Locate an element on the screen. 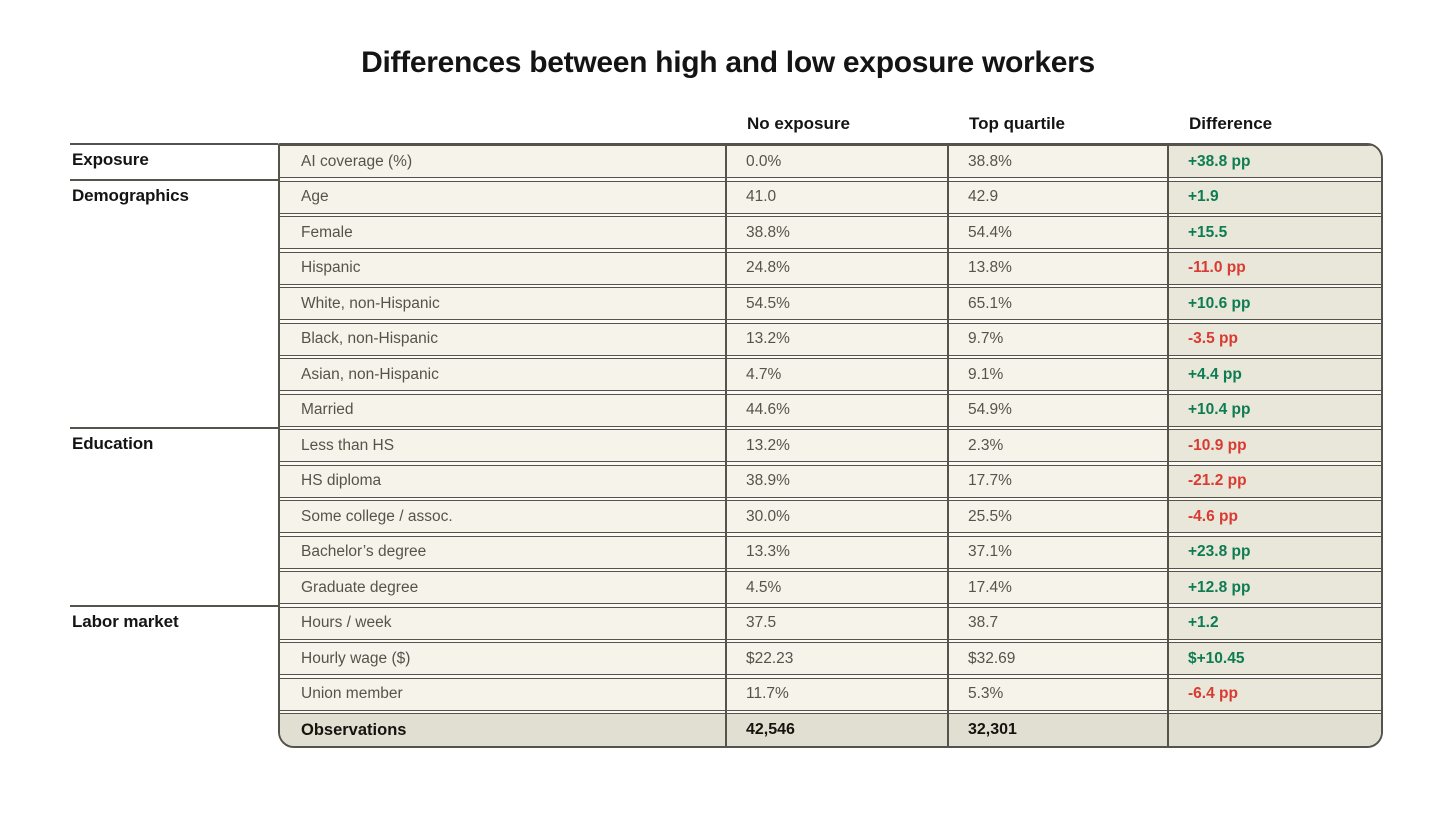  top-quartile-cell: $32.69 is located at coordinates (1057, 658).